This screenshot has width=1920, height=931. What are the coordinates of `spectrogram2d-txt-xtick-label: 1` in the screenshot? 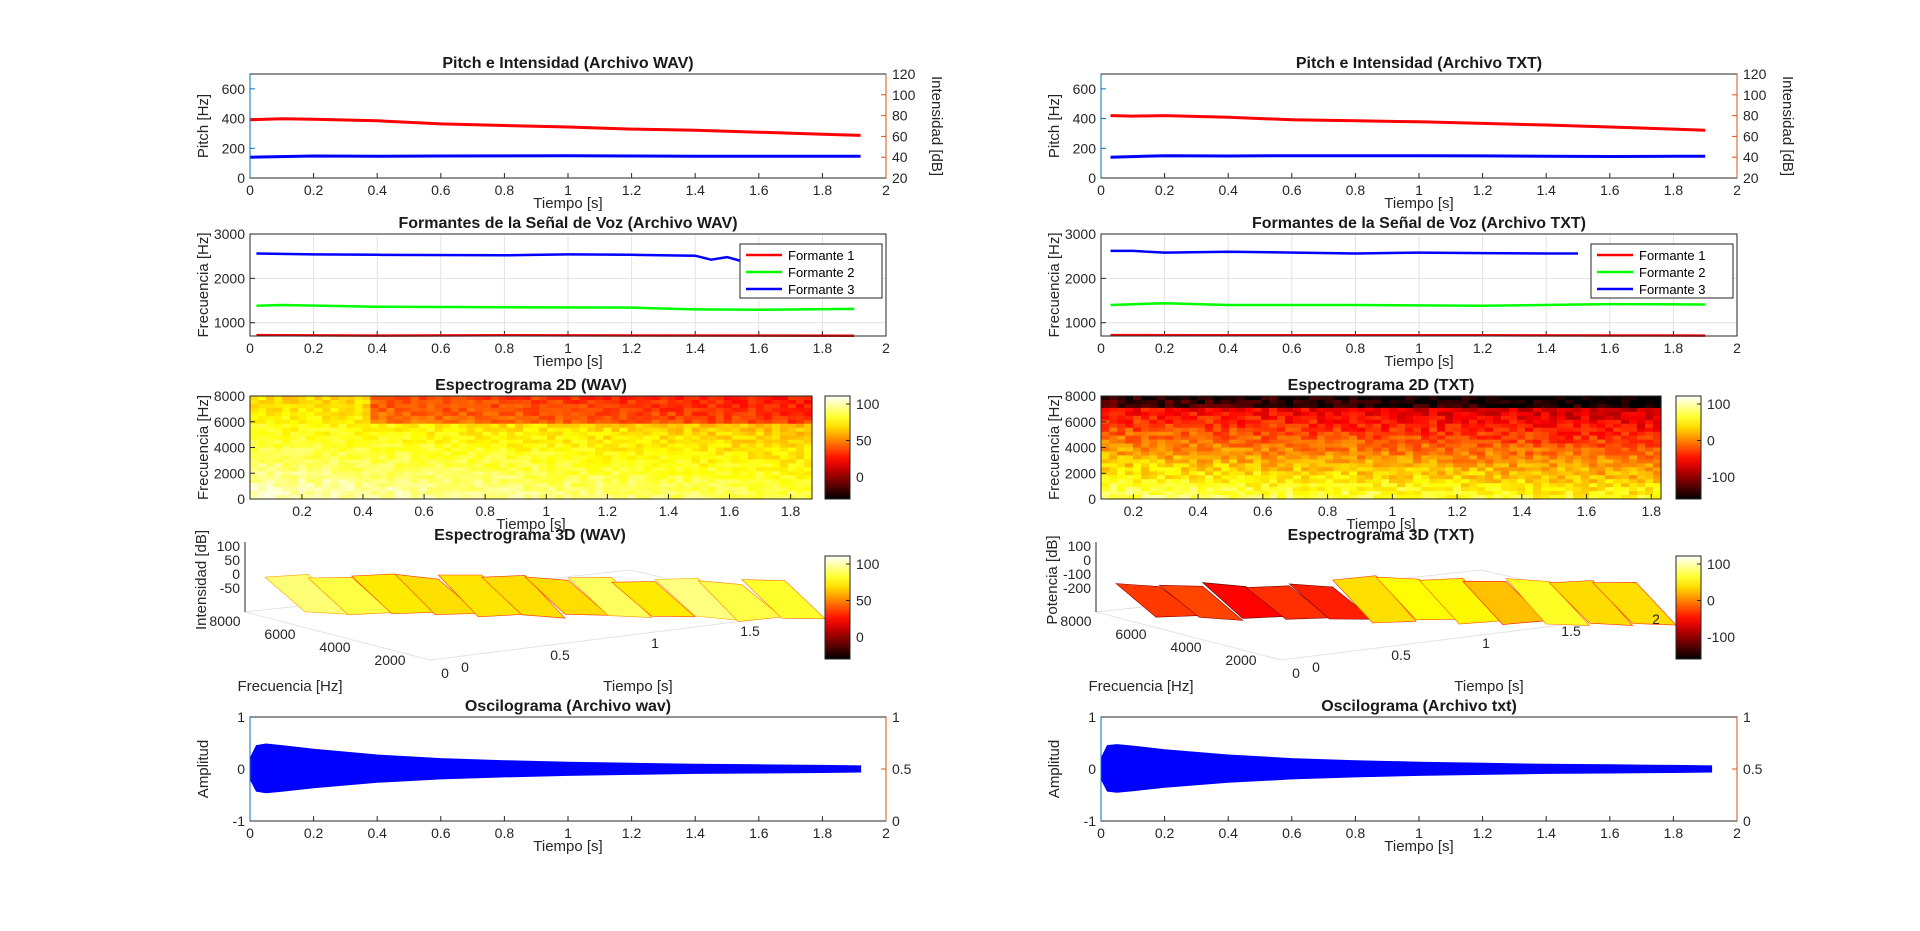 It's located at (1392, 511).